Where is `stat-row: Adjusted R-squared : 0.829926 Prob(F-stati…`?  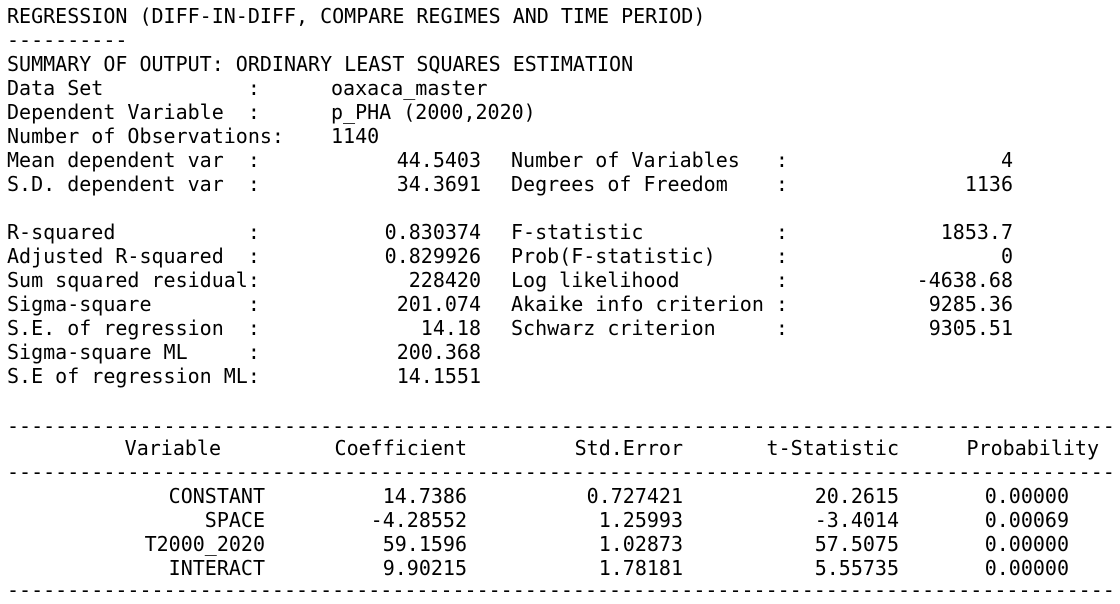
stat-row: Adjusted R-squared : 0.829926 Prob(F-stati… is located at coordinates (557, 256).